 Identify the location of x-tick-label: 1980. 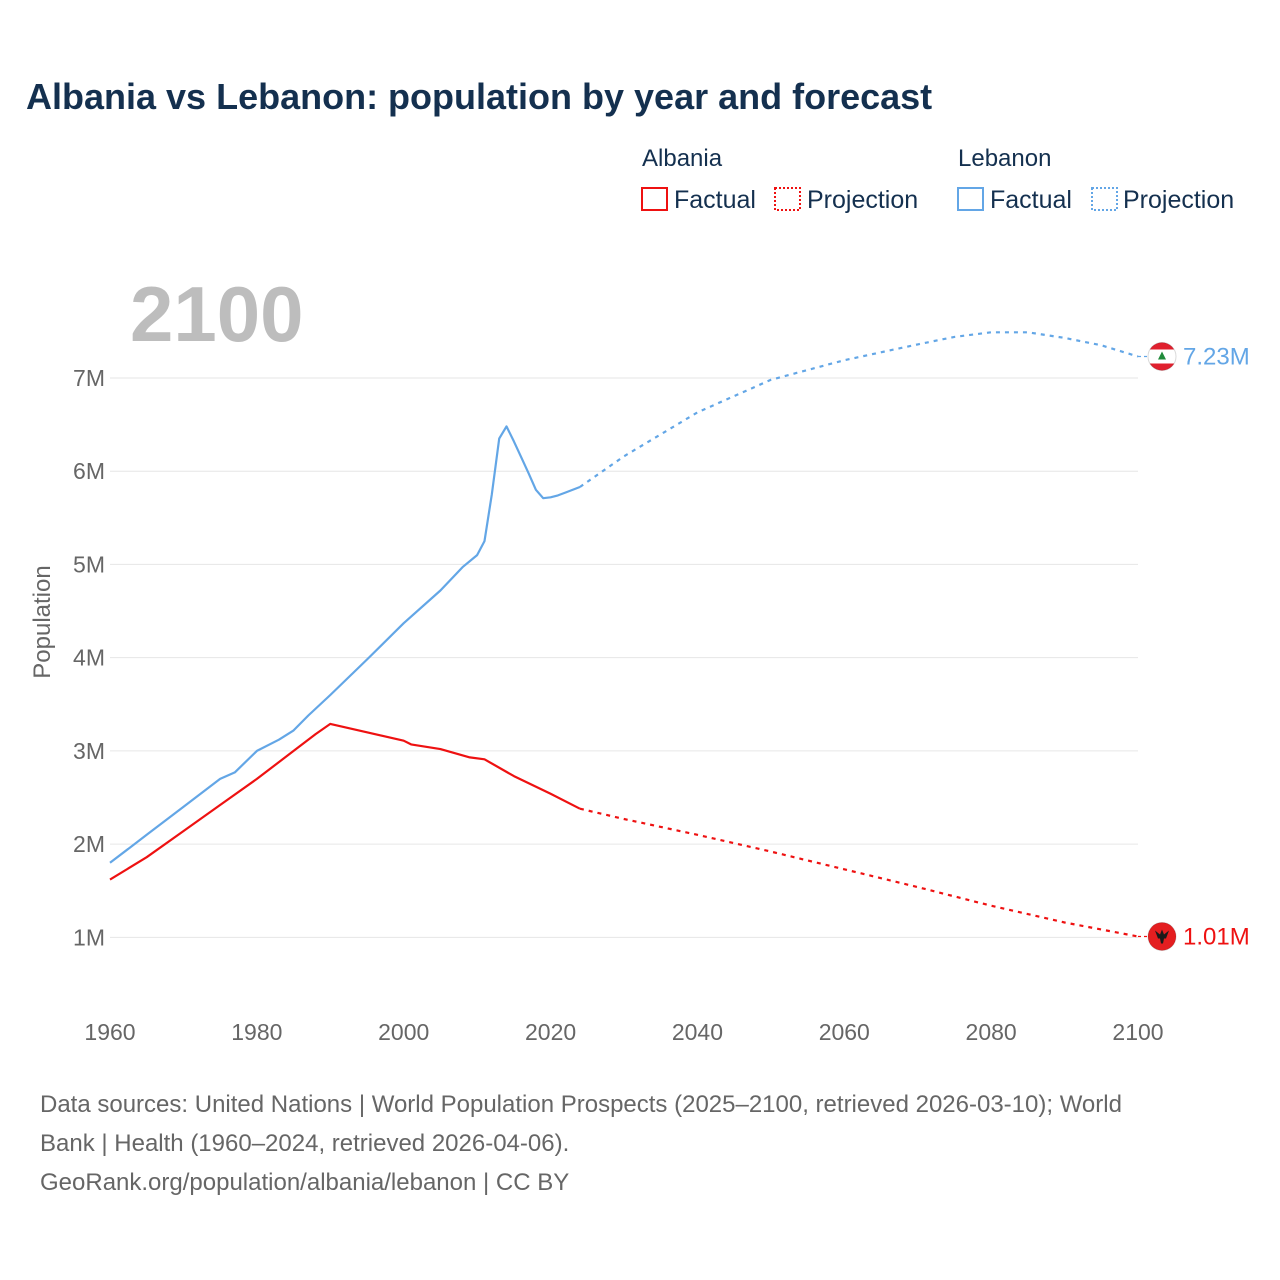
(256, 1032).